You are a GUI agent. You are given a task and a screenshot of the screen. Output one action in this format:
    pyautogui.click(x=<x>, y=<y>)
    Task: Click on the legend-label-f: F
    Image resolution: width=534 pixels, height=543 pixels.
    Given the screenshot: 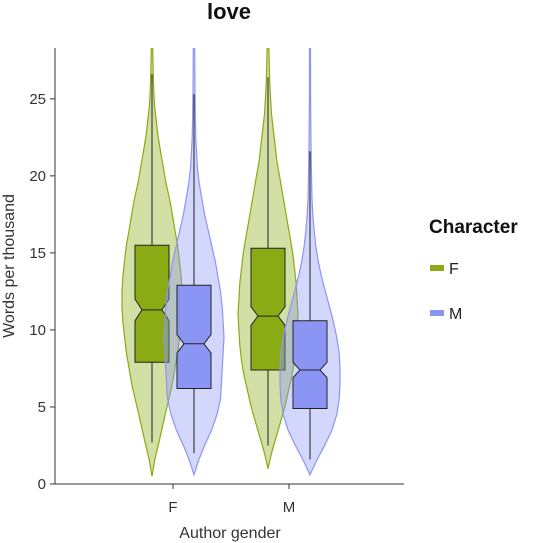 What is the action you would take?
    pyautogui.click(x=454, y=269)
    